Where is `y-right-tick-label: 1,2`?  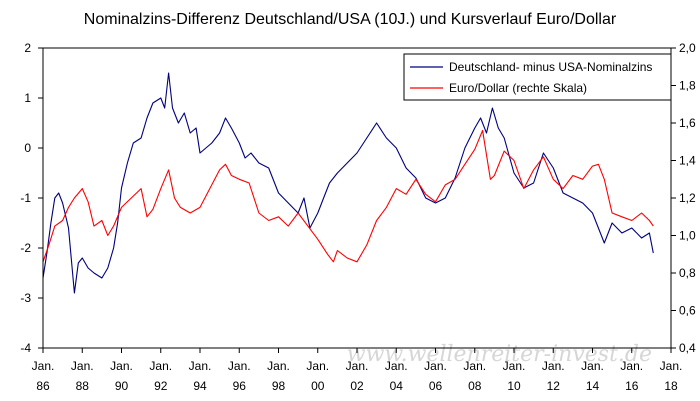 y-right-tick-label: 1,2 is located at coordinates (687, 198).